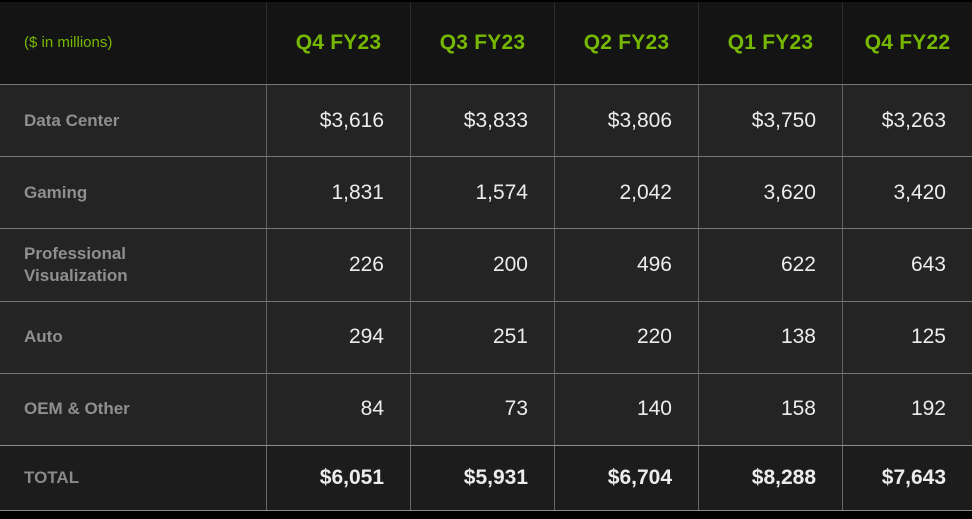 This screenshot has height=519, width=972. Describe the element at coordinates (770, 478) in the screenshot. I see `total-value: $8,288` at that location.